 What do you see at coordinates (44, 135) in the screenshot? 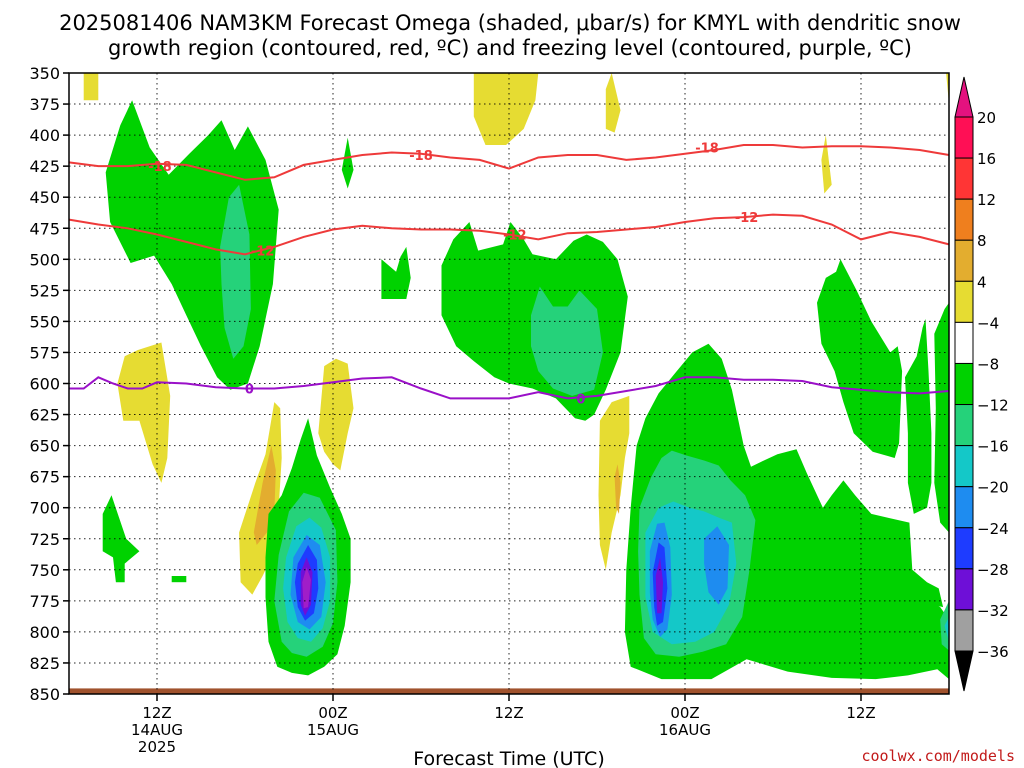
I see `y-tick-label: 400` at bounding box center [44, 135].